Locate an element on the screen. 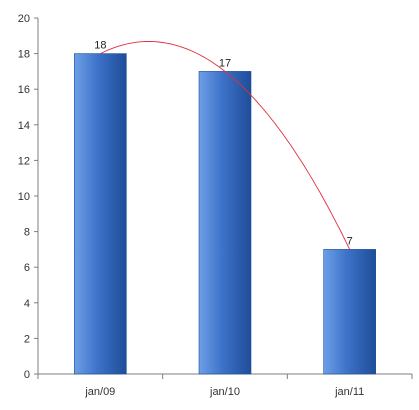 The width and height of the screenshot is (419, 410). data-label: 17 is located at coordinates (225, 63).